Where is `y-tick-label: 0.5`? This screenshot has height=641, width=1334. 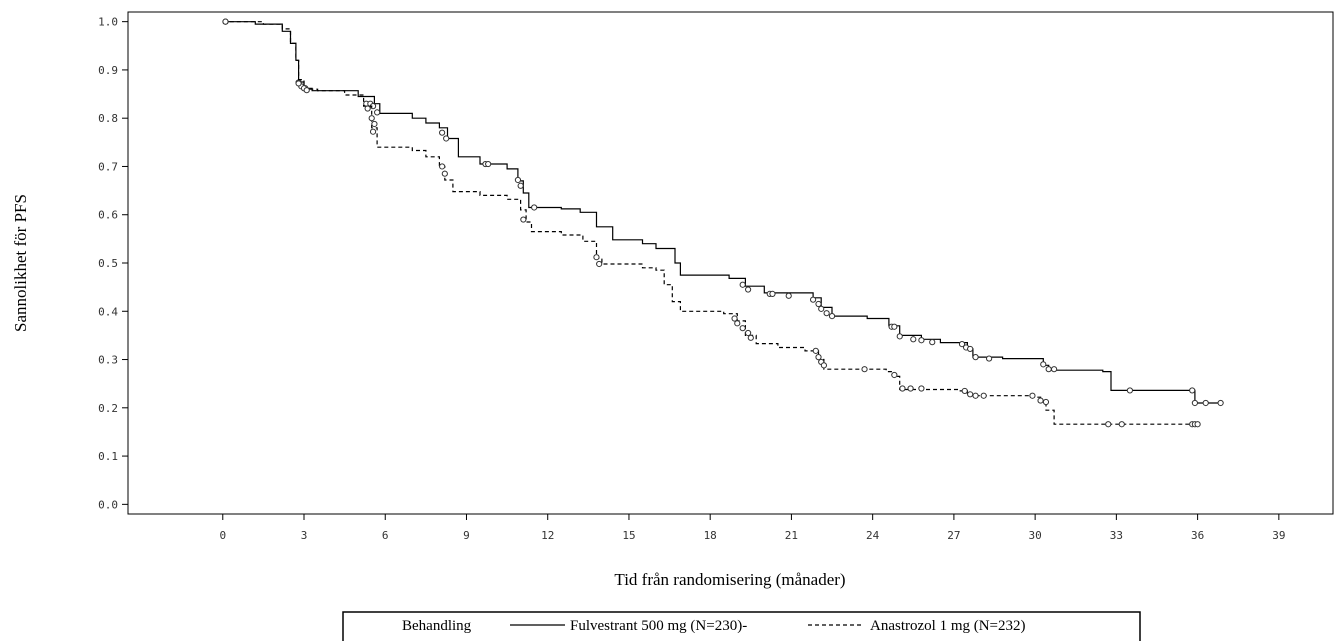
y-tick-label: 0.5 is located at coordinates (108, 263).